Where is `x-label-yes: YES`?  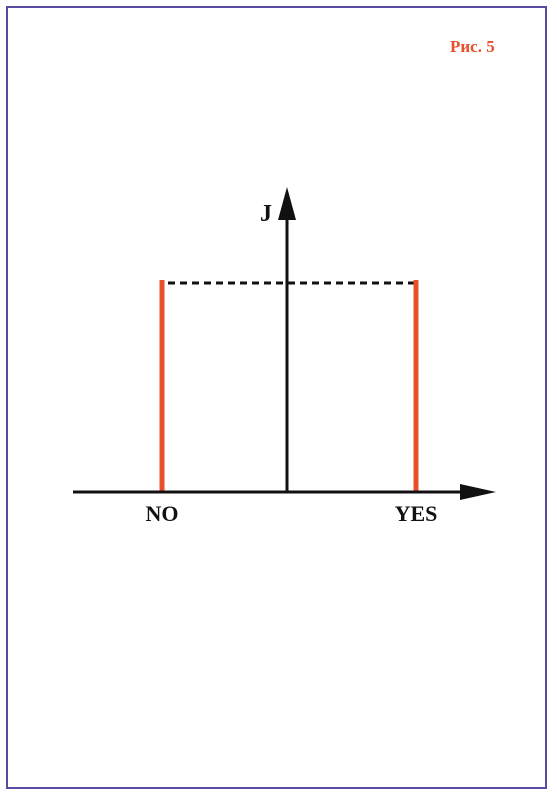 x-label-yes: YES is located at coordinates (416, 513).